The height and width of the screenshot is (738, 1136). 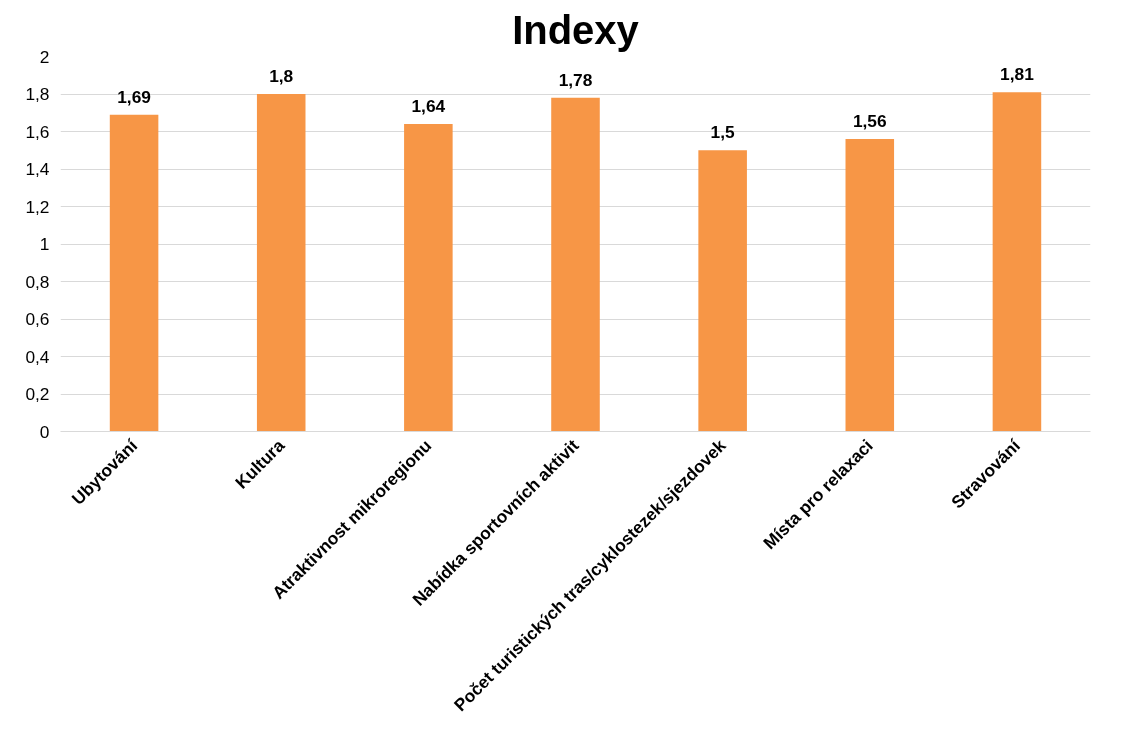 I want to click on data-label: 1,5, so click(x=723, y=132).